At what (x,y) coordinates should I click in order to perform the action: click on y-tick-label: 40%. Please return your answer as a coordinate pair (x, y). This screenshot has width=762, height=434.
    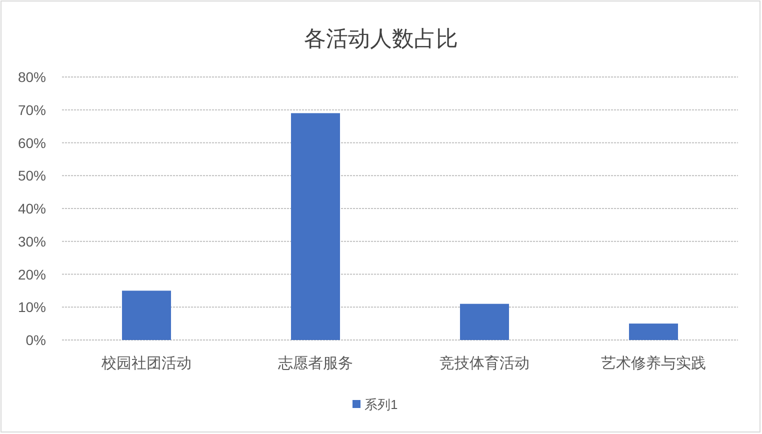
    Looking at the image, I should click on (32, 208).